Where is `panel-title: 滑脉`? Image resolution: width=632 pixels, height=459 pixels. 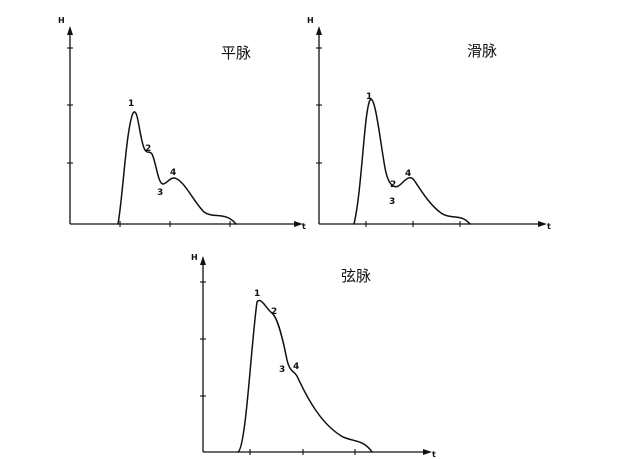
panel-title: 滑脉 is located at coordinates (482, 51).